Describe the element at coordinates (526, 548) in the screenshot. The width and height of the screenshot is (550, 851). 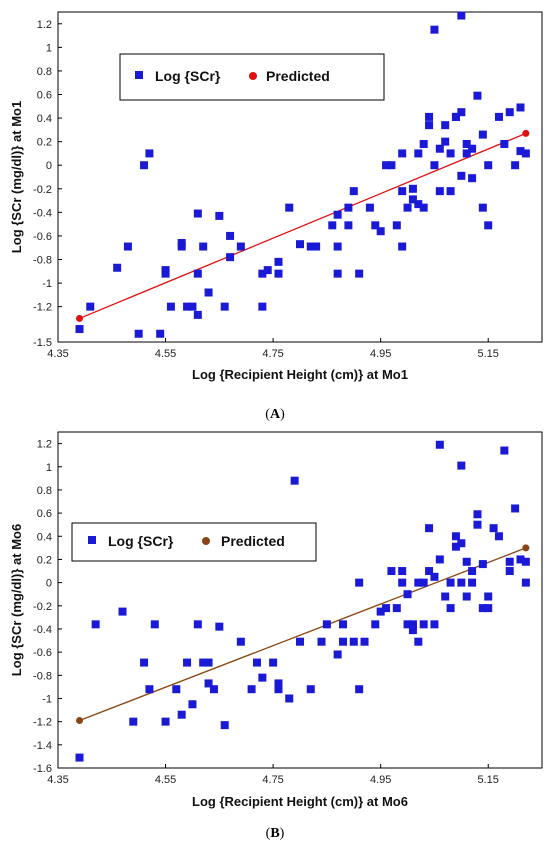
I see `predicted-point` at that location.